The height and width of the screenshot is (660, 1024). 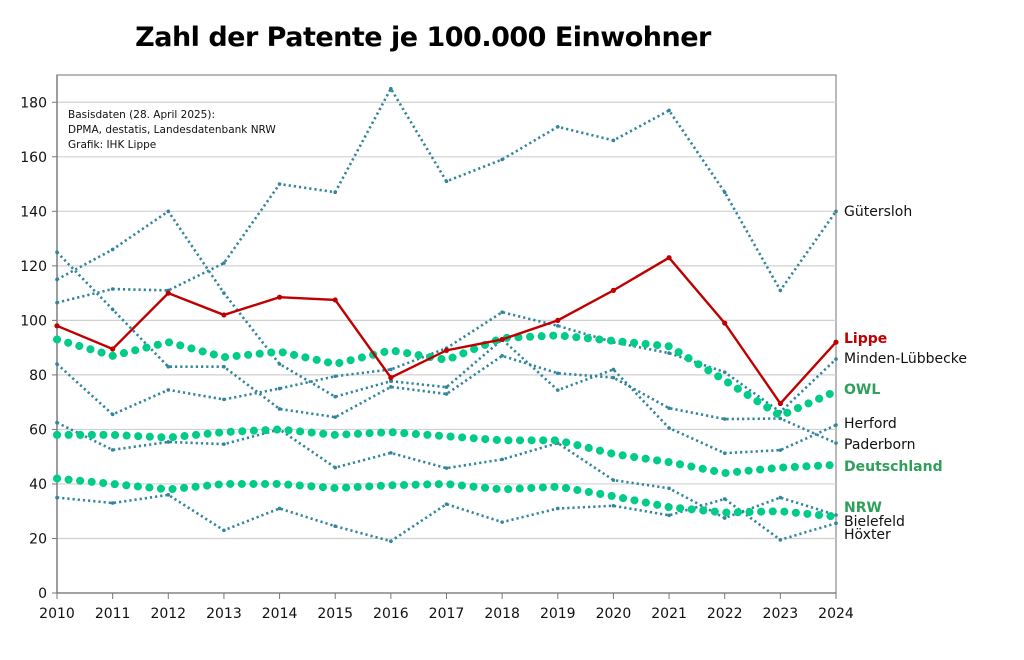 What do you see at coordinates (863, 508) in the screenshot?
I see `series-label: NRW` at bounding box center [863, 508].